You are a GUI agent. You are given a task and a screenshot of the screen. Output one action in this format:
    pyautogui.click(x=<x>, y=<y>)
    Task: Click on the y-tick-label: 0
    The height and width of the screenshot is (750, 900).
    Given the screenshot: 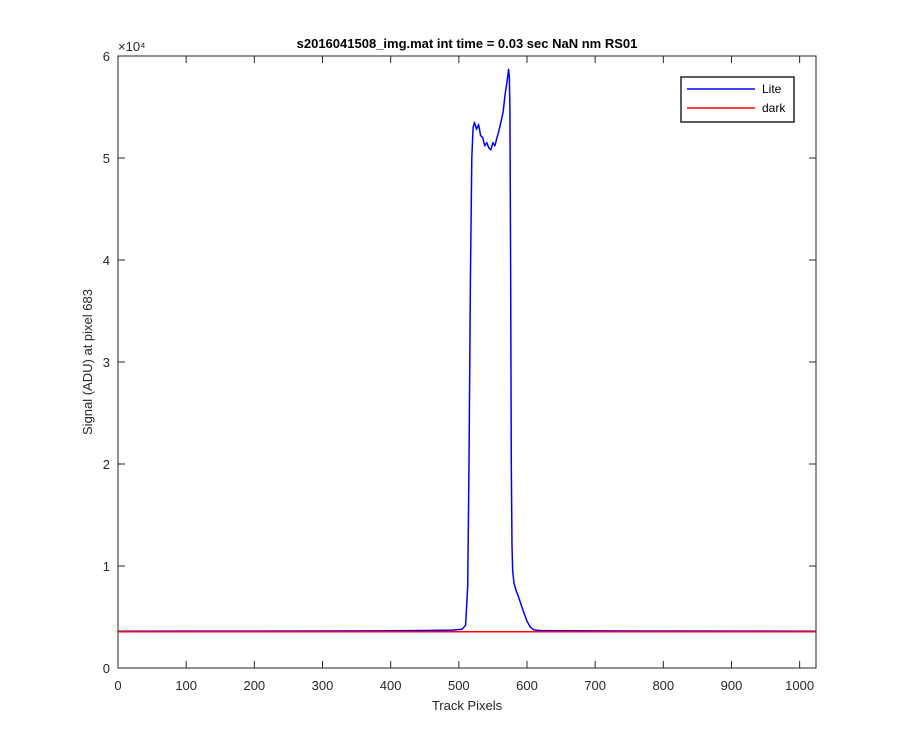 What is the action you would take?
    pyautogui.click(x=106, y=668)
    